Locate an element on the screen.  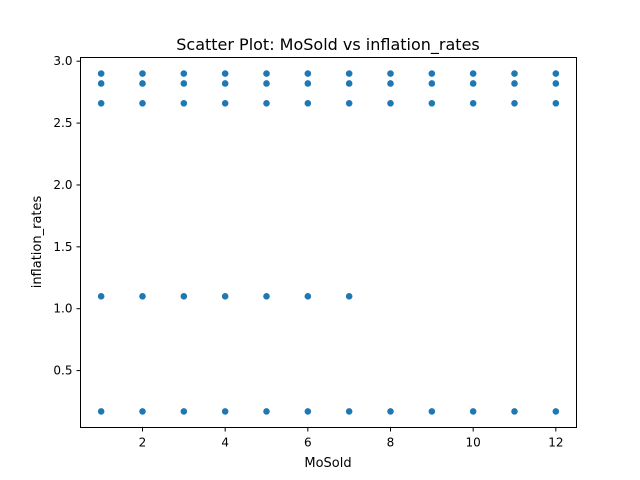
y-tick-label: 1.0 is located at coordinates (62, 309).